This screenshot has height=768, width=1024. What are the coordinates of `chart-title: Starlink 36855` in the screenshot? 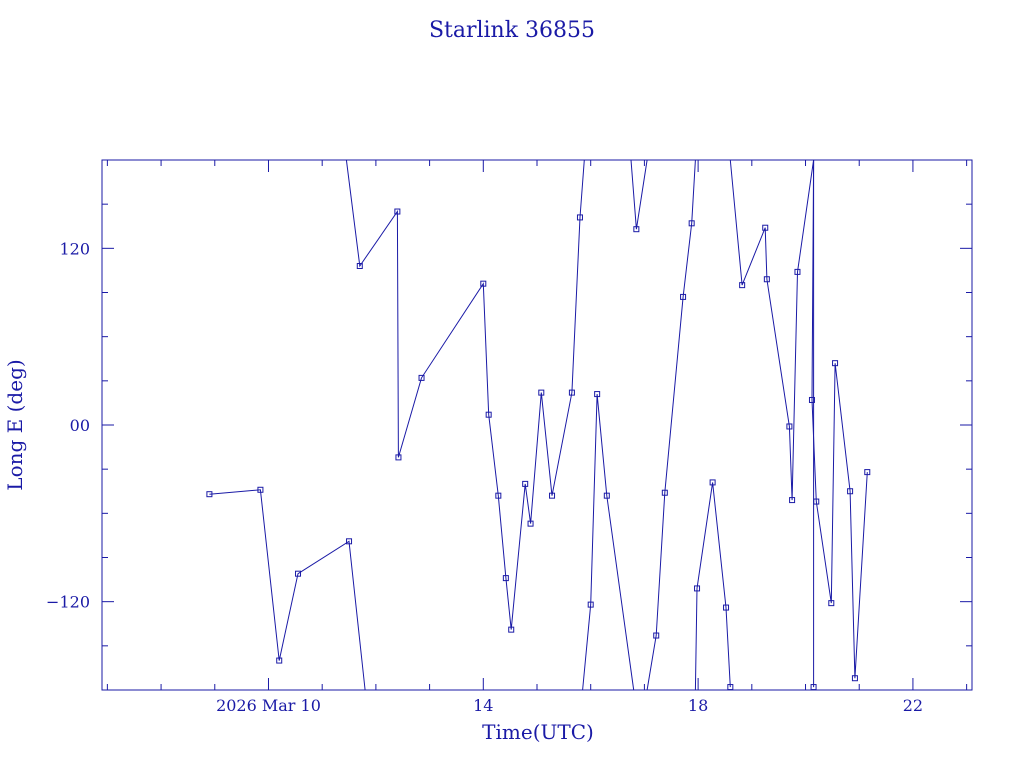 It's located at (512, 30).